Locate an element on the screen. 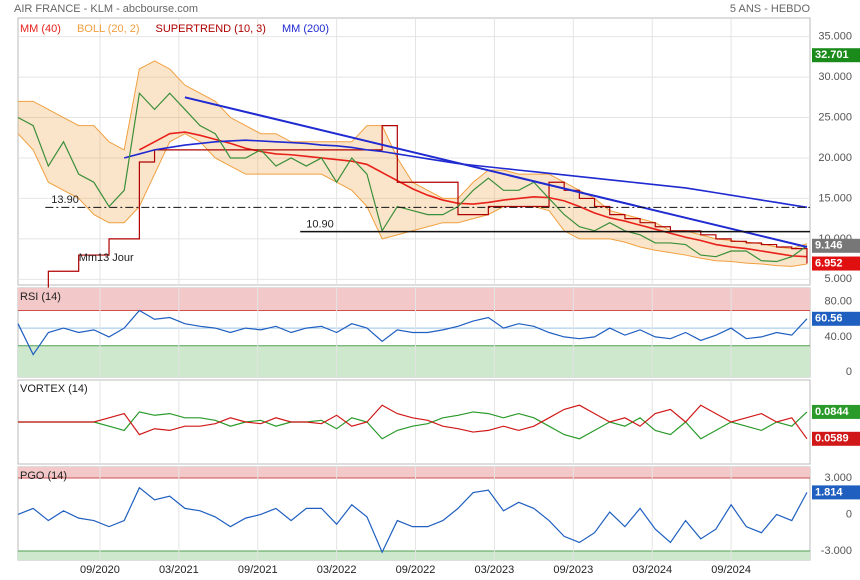 The image size is (860, 580). y-tick-label: 15.000 is located at coordinates (835, 198).